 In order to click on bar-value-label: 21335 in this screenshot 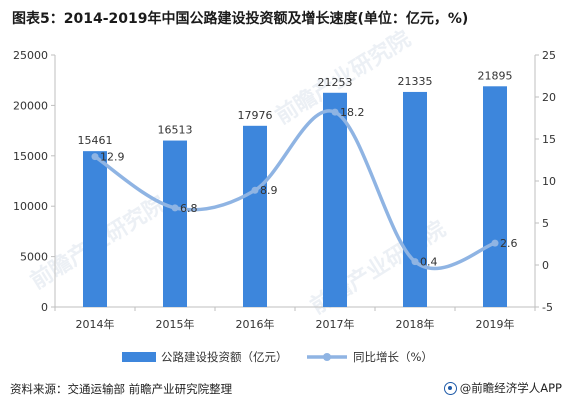, I will do `click(415, 81)`.